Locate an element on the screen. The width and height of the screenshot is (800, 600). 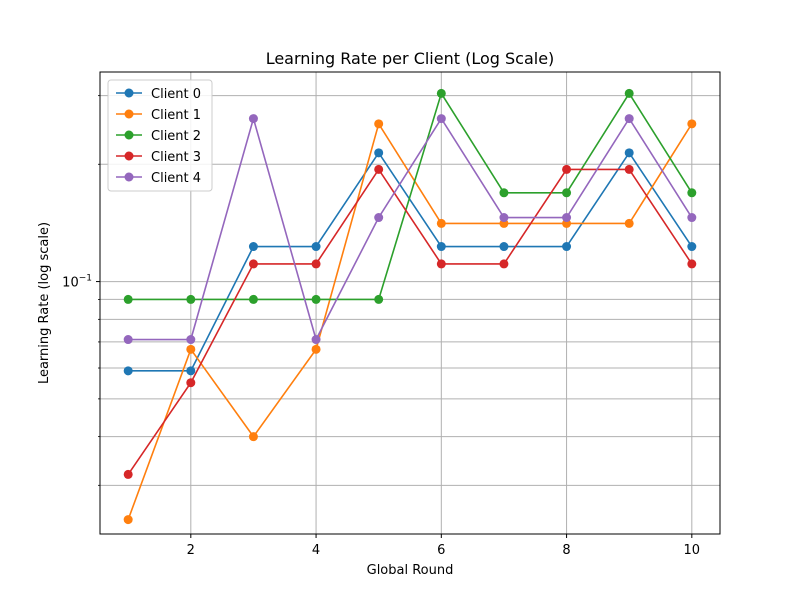
y-tick-base: 10 is located at coordinates (70, 283).